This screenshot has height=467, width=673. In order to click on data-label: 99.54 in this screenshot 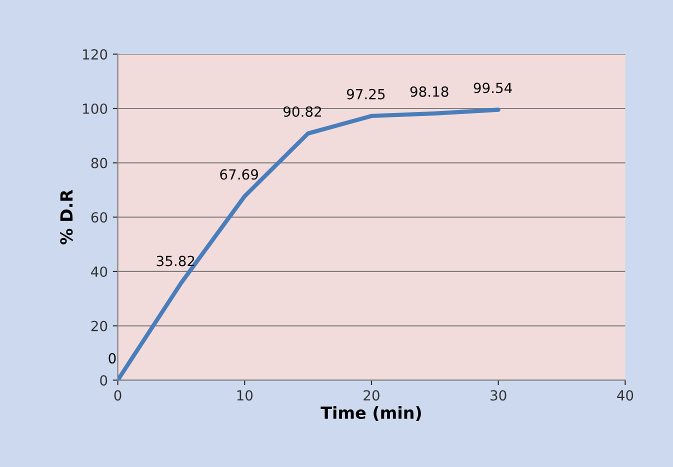, I will do `click(493, 88)`.